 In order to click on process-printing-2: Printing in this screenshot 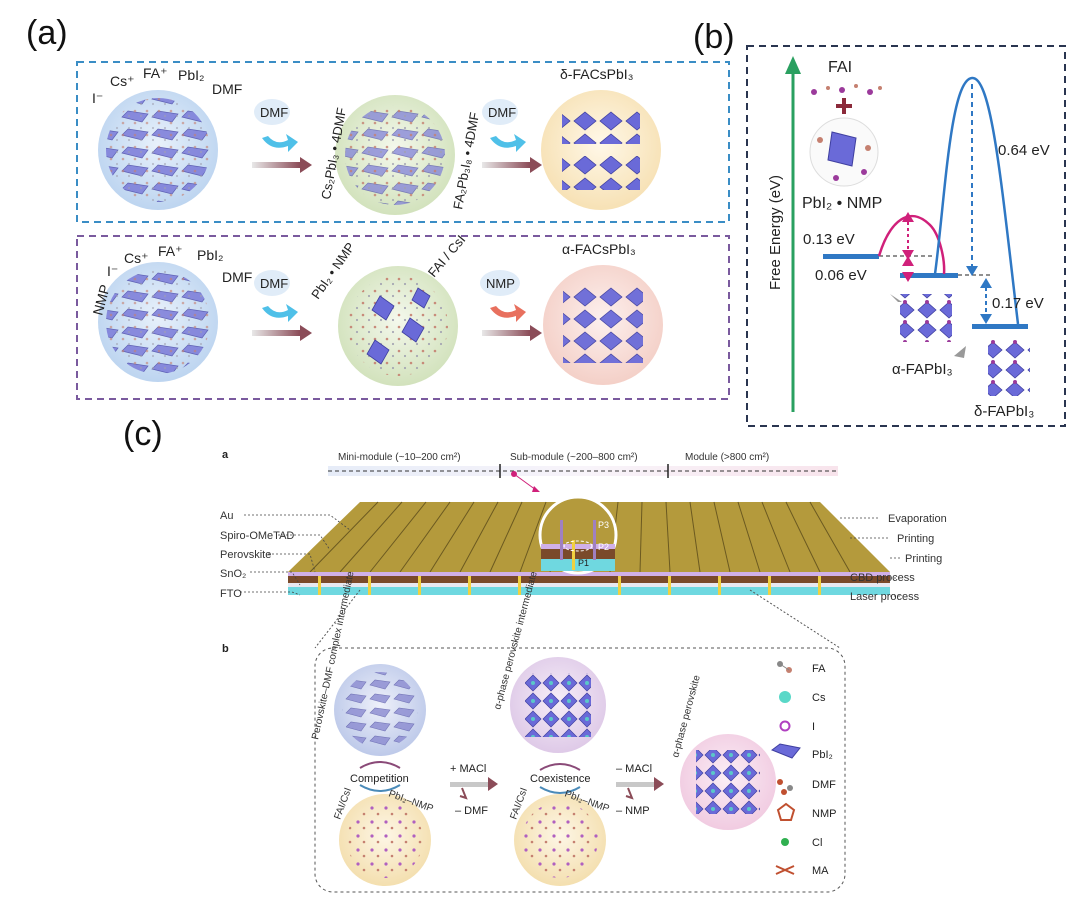, I will do `click(923, 559)`.